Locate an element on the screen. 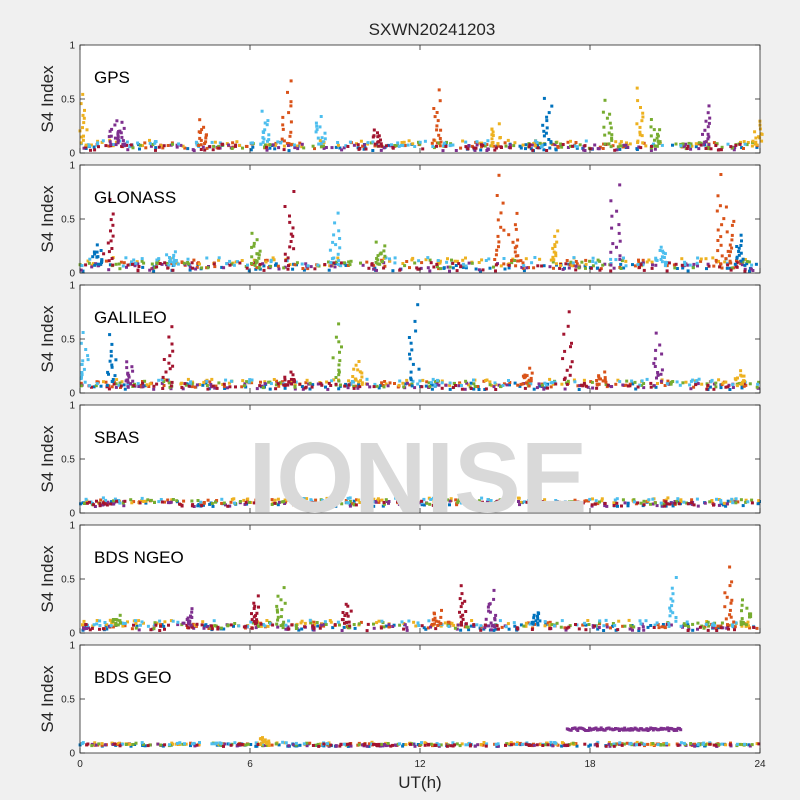  segment-point is located at coordinates (618, 729).